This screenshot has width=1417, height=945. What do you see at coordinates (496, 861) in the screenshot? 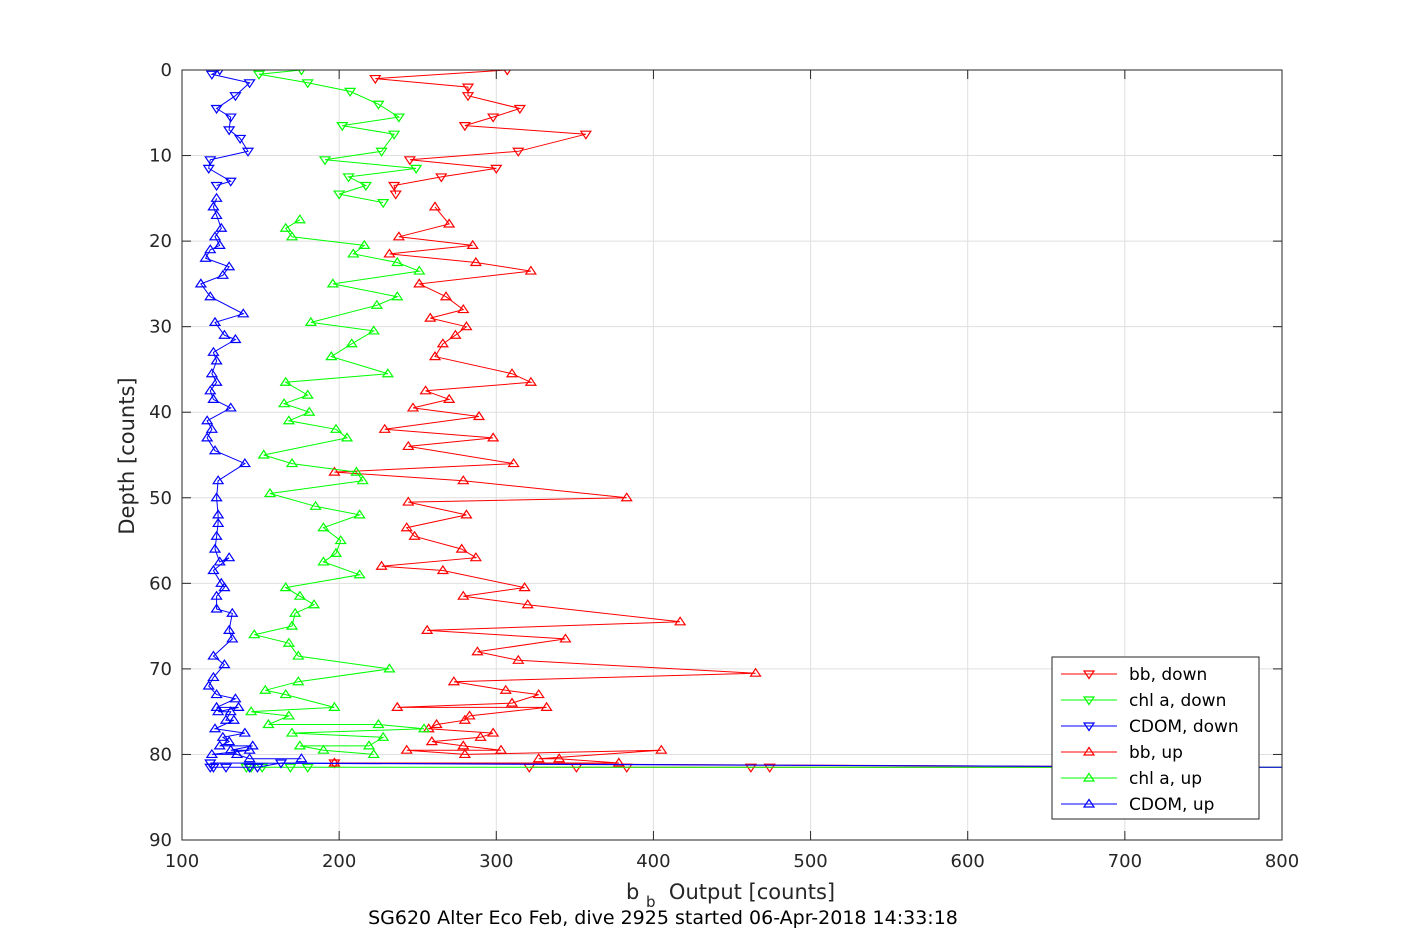
I see `x-tick-label: 300` at bounding box center [496, 861].